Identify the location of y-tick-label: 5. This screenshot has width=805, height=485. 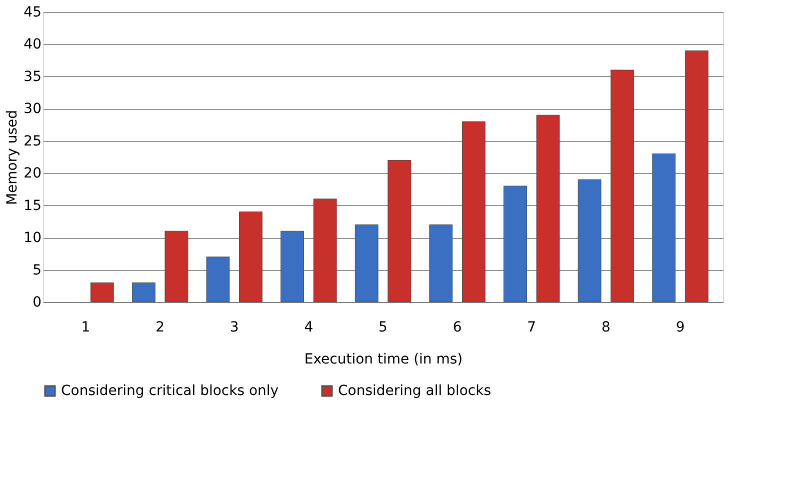
(37, 270).